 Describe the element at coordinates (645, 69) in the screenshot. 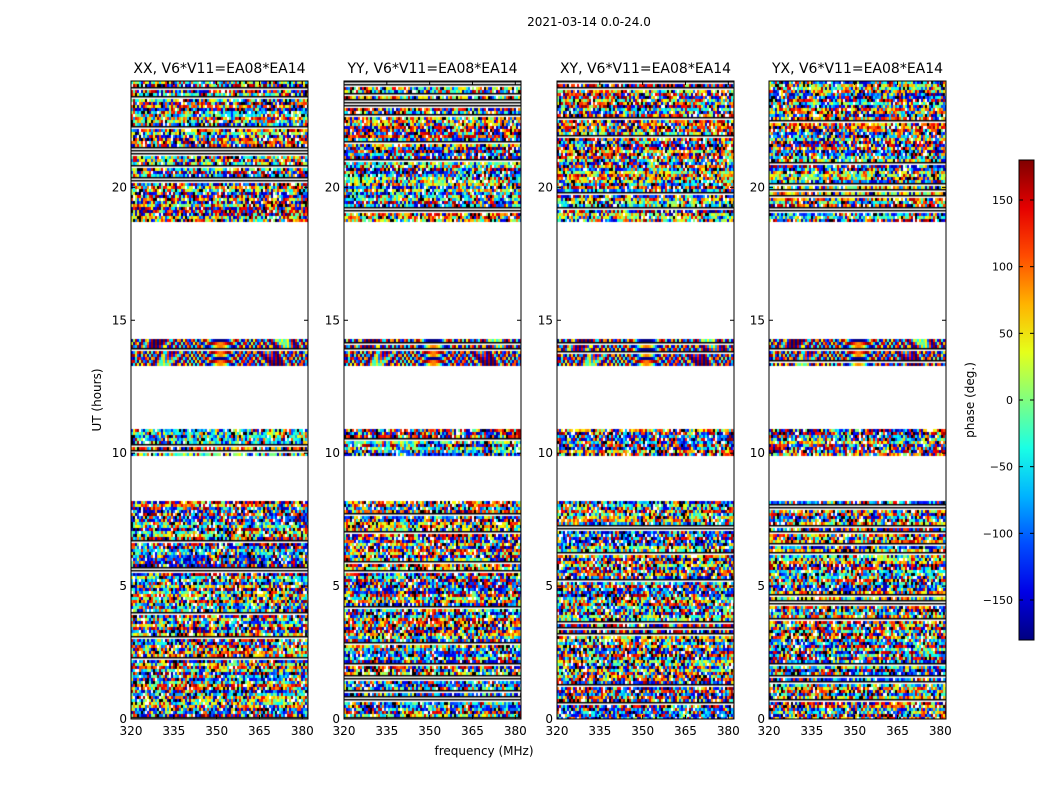

I see `panel-title: XY, V6*V11=EA08*EA14` at that location.